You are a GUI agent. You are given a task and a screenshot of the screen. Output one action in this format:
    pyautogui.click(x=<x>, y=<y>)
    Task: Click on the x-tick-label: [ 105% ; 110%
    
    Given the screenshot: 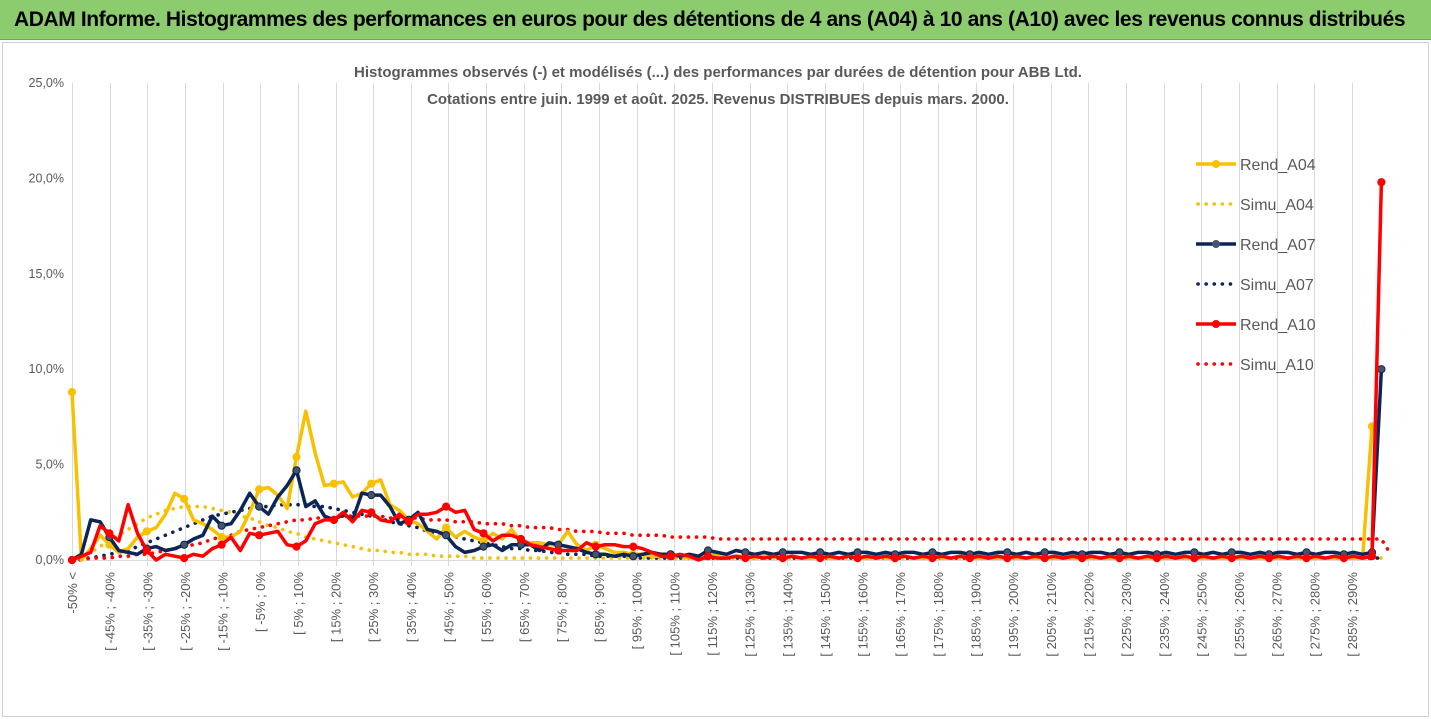 What is the action you would take?
    pyautogui.click(x=674, y=614)
    